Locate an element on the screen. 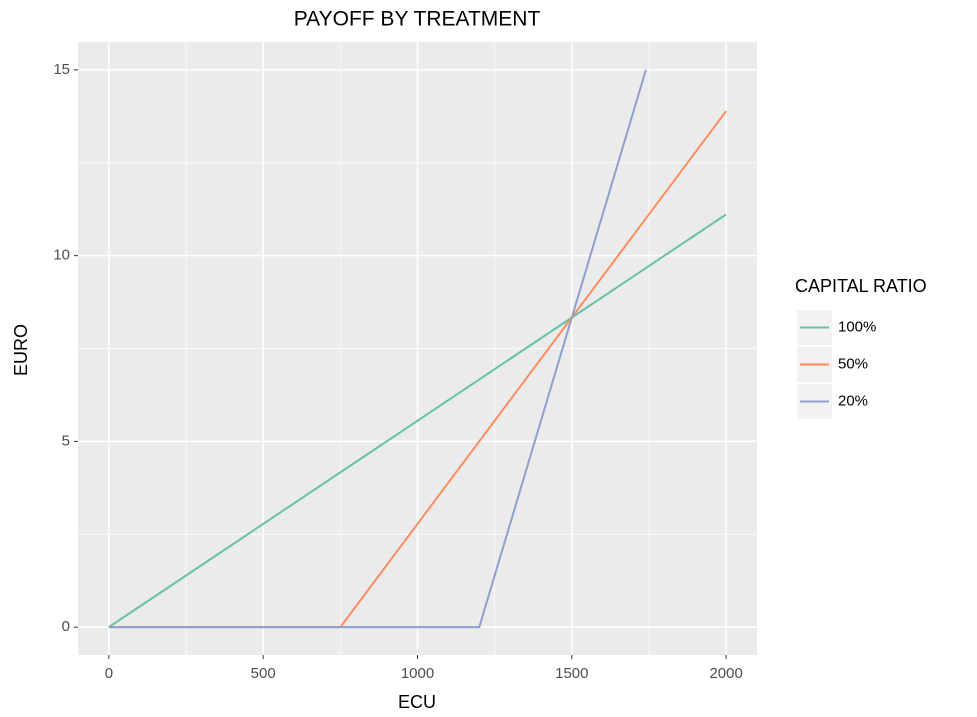 This screenshot has height=717, width=977. x-tick-label: 0 is located at coordinates (109, 673).